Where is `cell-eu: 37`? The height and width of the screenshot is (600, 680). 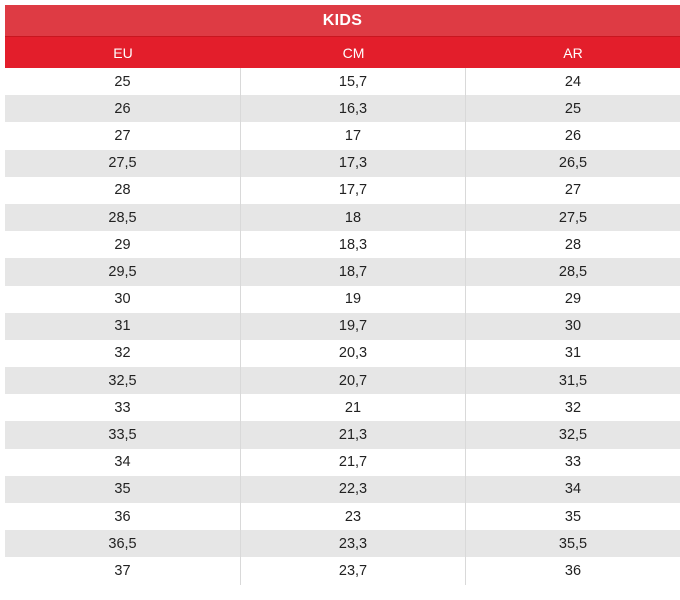
cell-eu: 37 is located at coordinates (123, 571).